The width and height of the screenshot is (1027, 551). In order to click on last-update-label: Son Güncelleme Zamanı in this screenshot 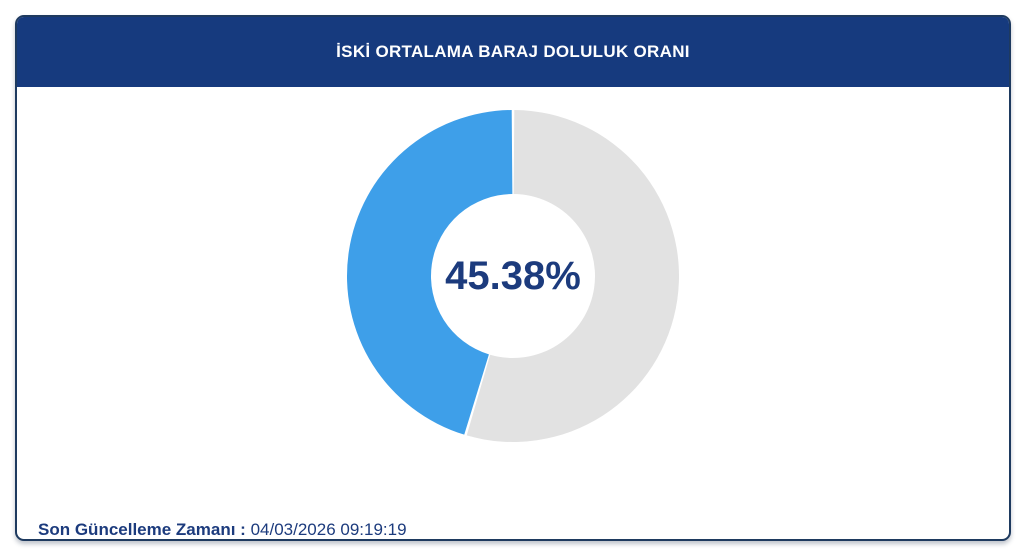, I will do `click(137, 529)`.